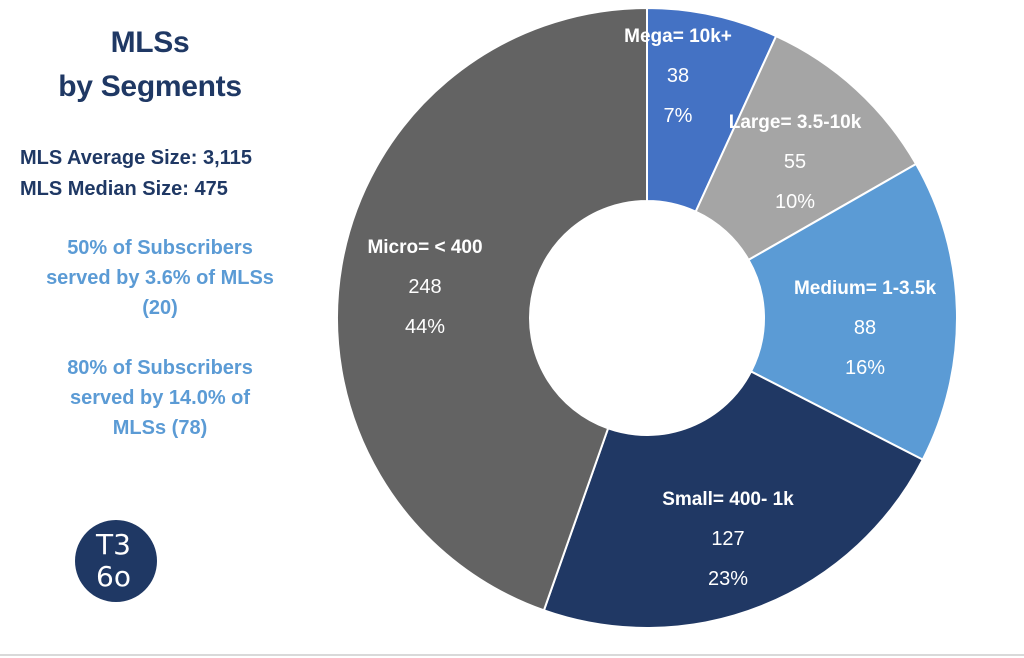 The width and height of the screenshot is (1024, 658). I want to click on slice-label: Mega= 10k+, so click(678, 36).